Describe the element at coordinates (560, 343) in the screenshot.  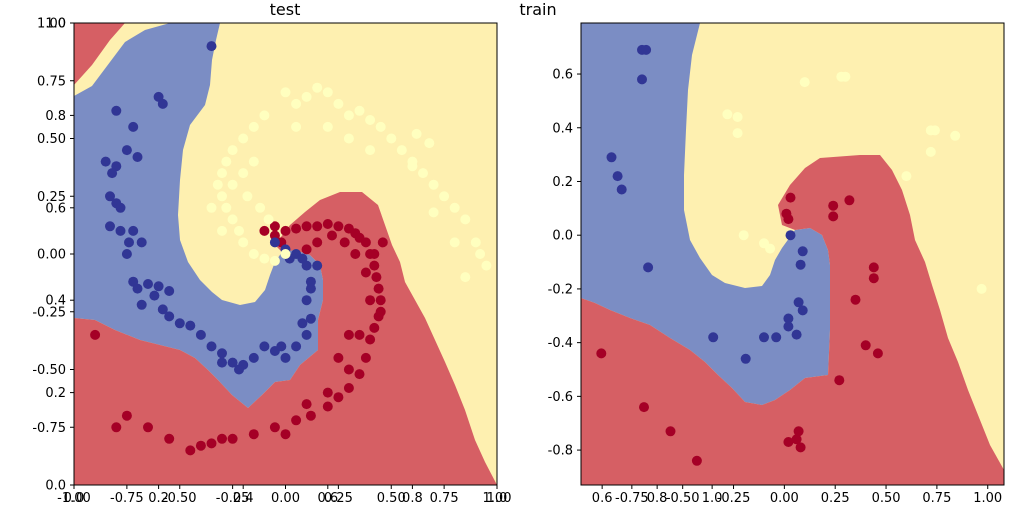
I see `right-y-tick-label: -0.4` at that location.